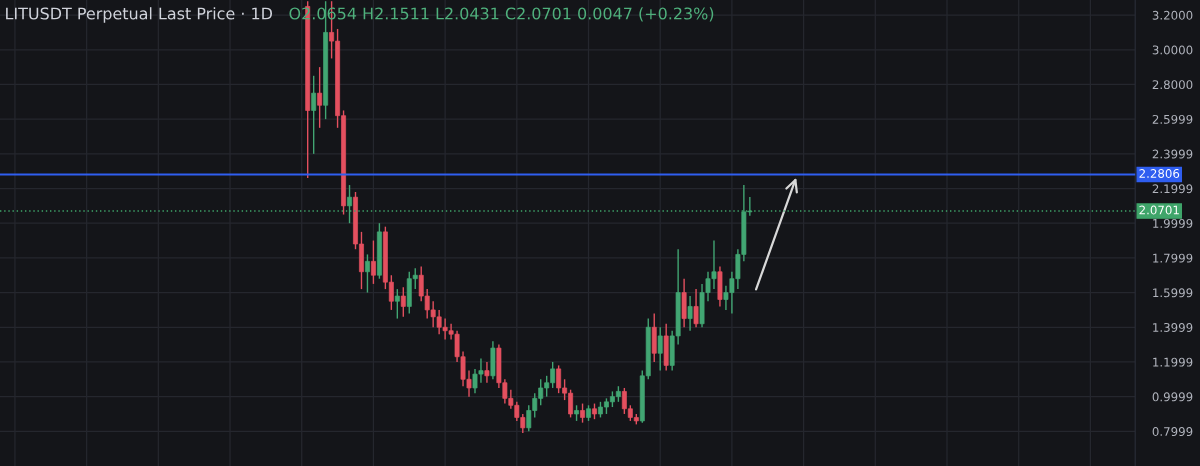 This screenshot has width=1200, height=466. Describe the element at coordinates (1172, 119) in the screenshot. I see `y-tick-label: 2.5999` at that location.